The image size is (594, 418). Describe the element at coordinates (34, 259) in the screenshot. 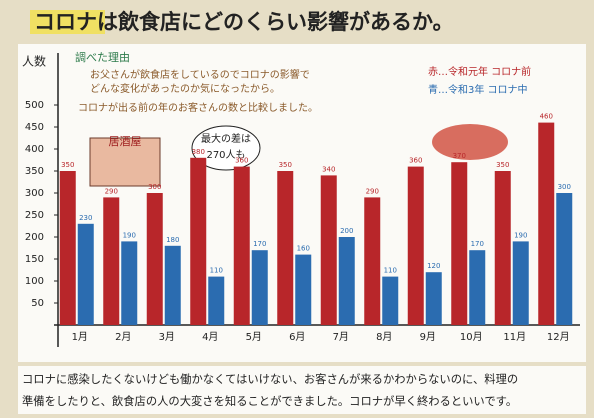

I see `y-tick-label: 150` at that location.